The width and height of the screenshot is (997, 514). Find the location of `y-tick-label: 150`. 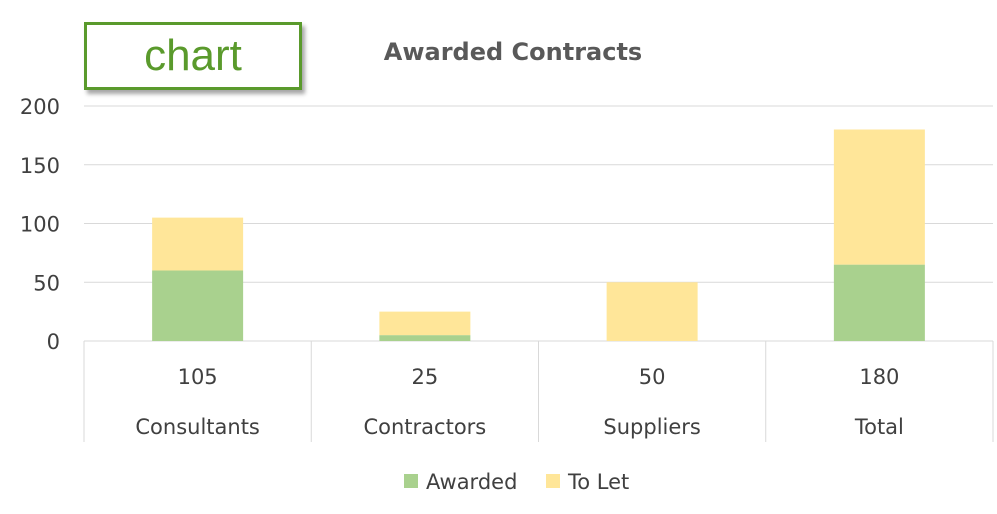

y-tick-label: 150 is located at coordinates (40, 166).